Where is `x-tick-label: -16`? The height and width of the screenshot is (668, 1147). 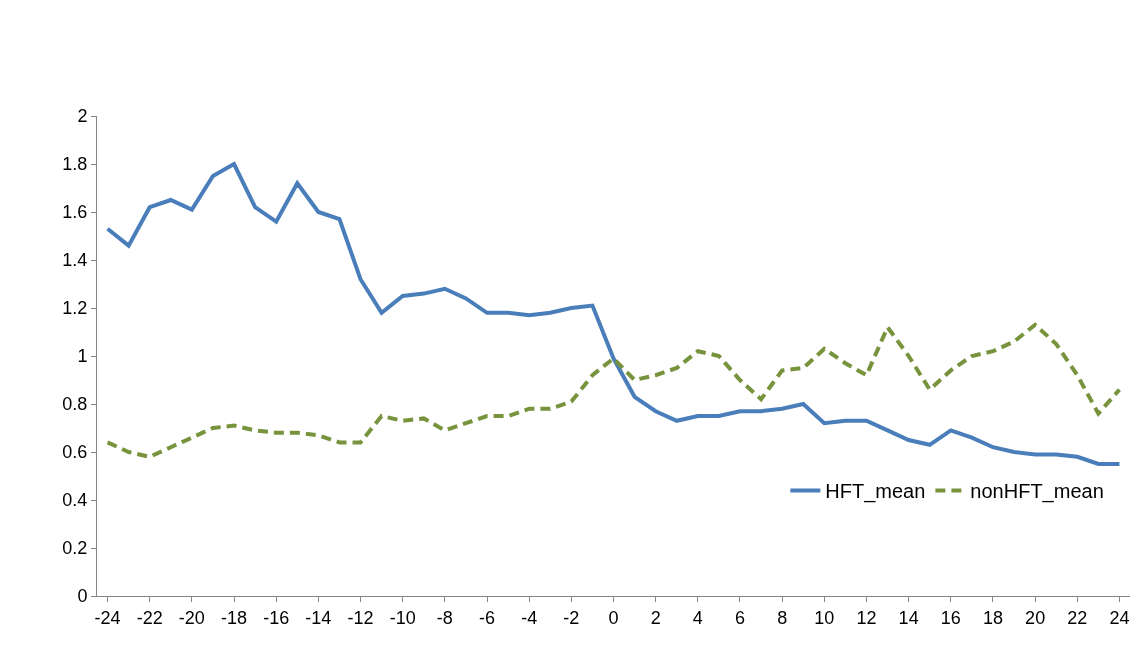
x-tick-label: -16 is located at coordinates (276, 617).